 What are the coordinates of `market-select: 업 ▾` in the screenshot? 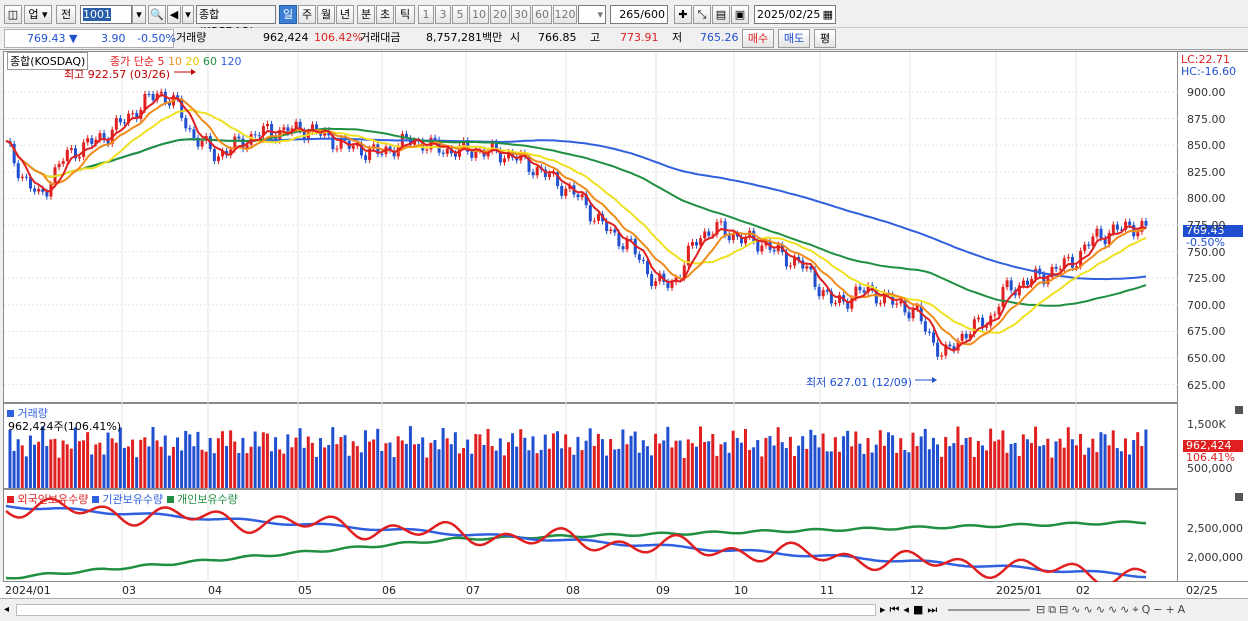 It's located at (38, 14).